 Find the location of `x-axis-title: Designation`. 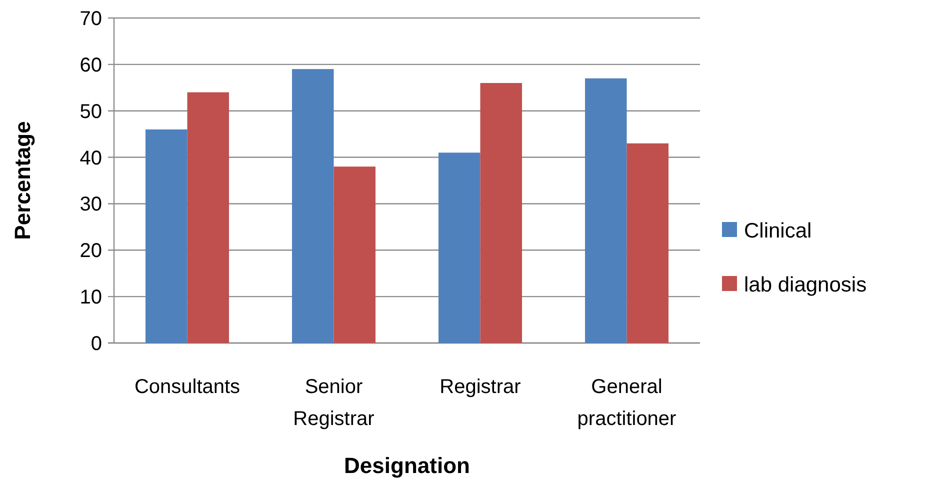

x-axis-title: Designation is located at coordinates (407, 465).